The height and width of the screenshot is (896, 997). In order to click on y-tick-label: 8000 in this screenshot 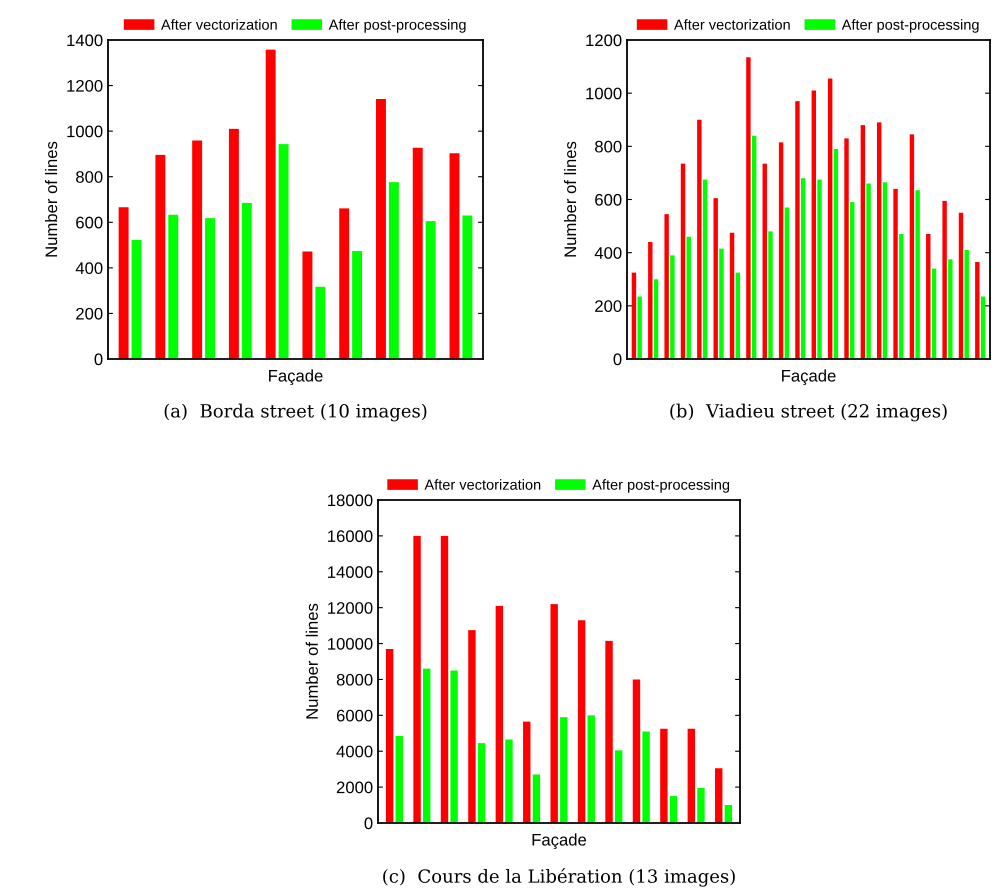, I will do `click(354, 680)`.